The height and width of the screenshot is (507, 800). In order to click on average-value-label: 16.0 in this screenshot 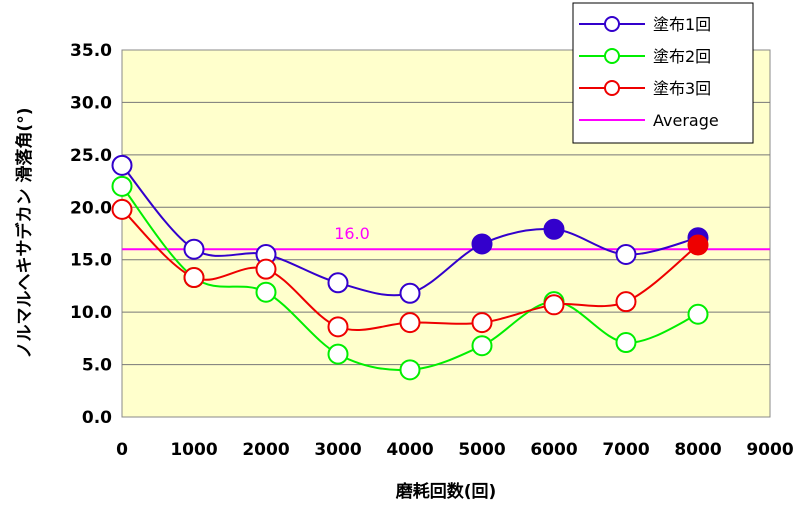, I will do `click(352, 233)`.